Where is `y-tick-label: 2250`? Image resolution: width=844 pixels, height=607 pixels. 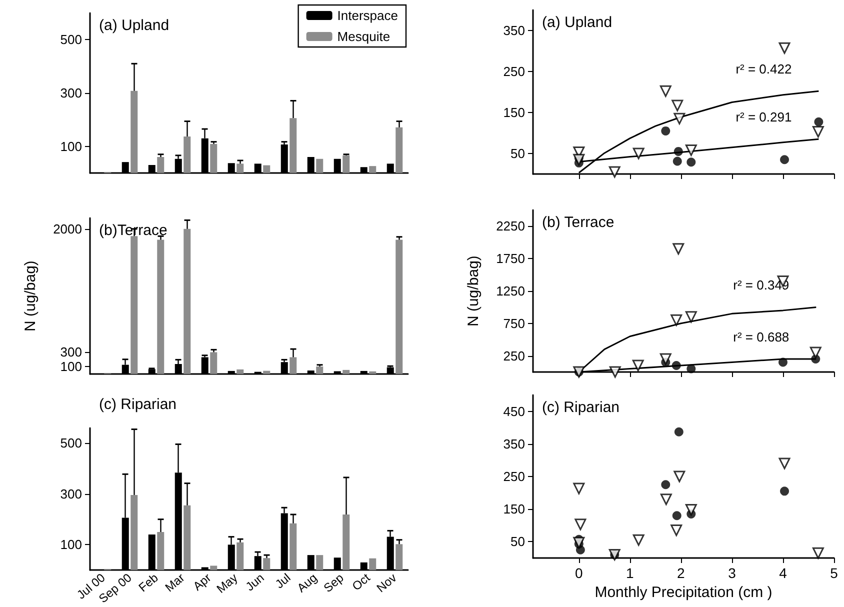 y-tick-label: 2250 is located at coordinates (510, 226).